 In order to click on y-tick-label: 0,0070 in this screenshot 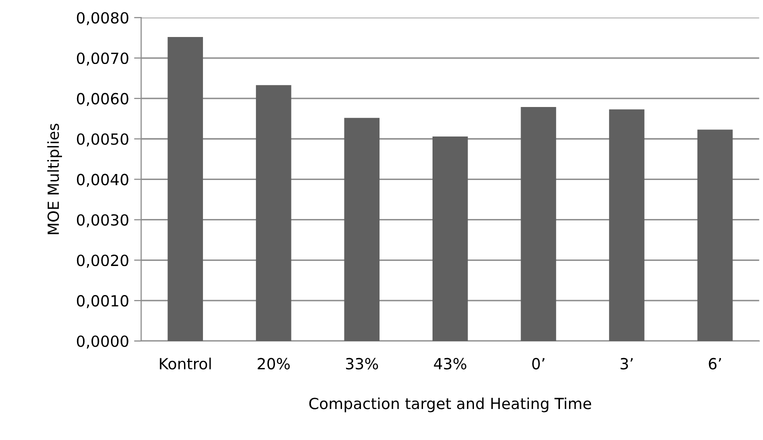, I will do `click(102, 59)`.